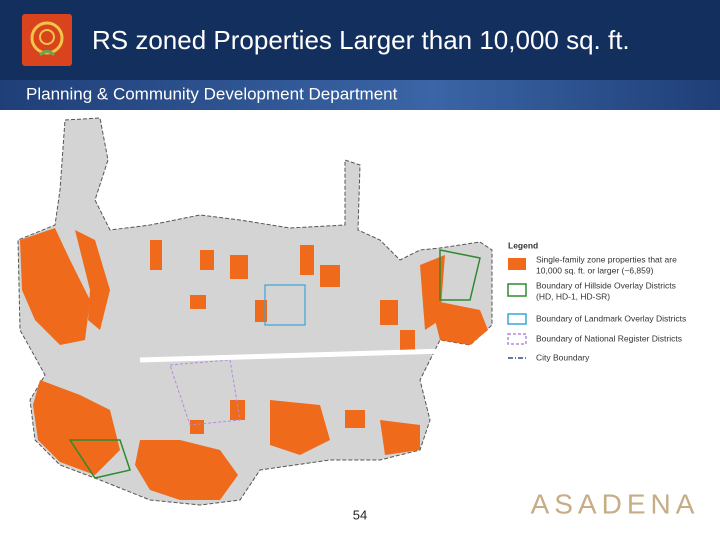 This screenshot has width=720, height=540. I want to click on legend-label: Boundary of National Register Districts, so click(609, 338).